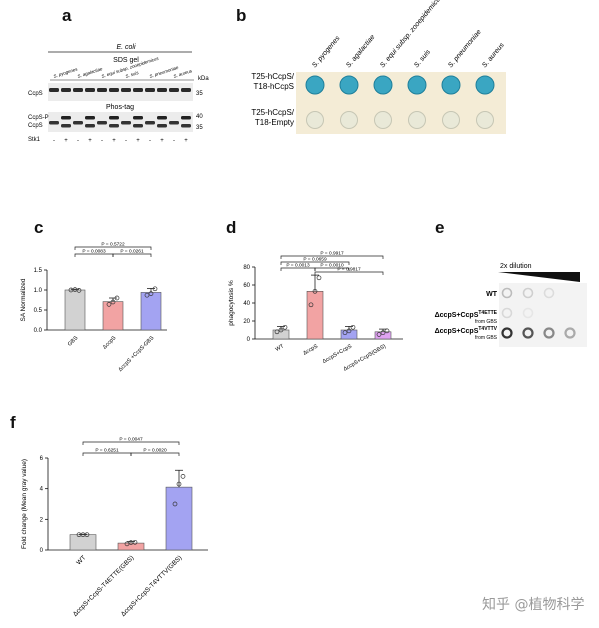 The width and height of the screenshot is (599, 628). I want to click on p-value-label: P = 0.6251, so click(107, 451).